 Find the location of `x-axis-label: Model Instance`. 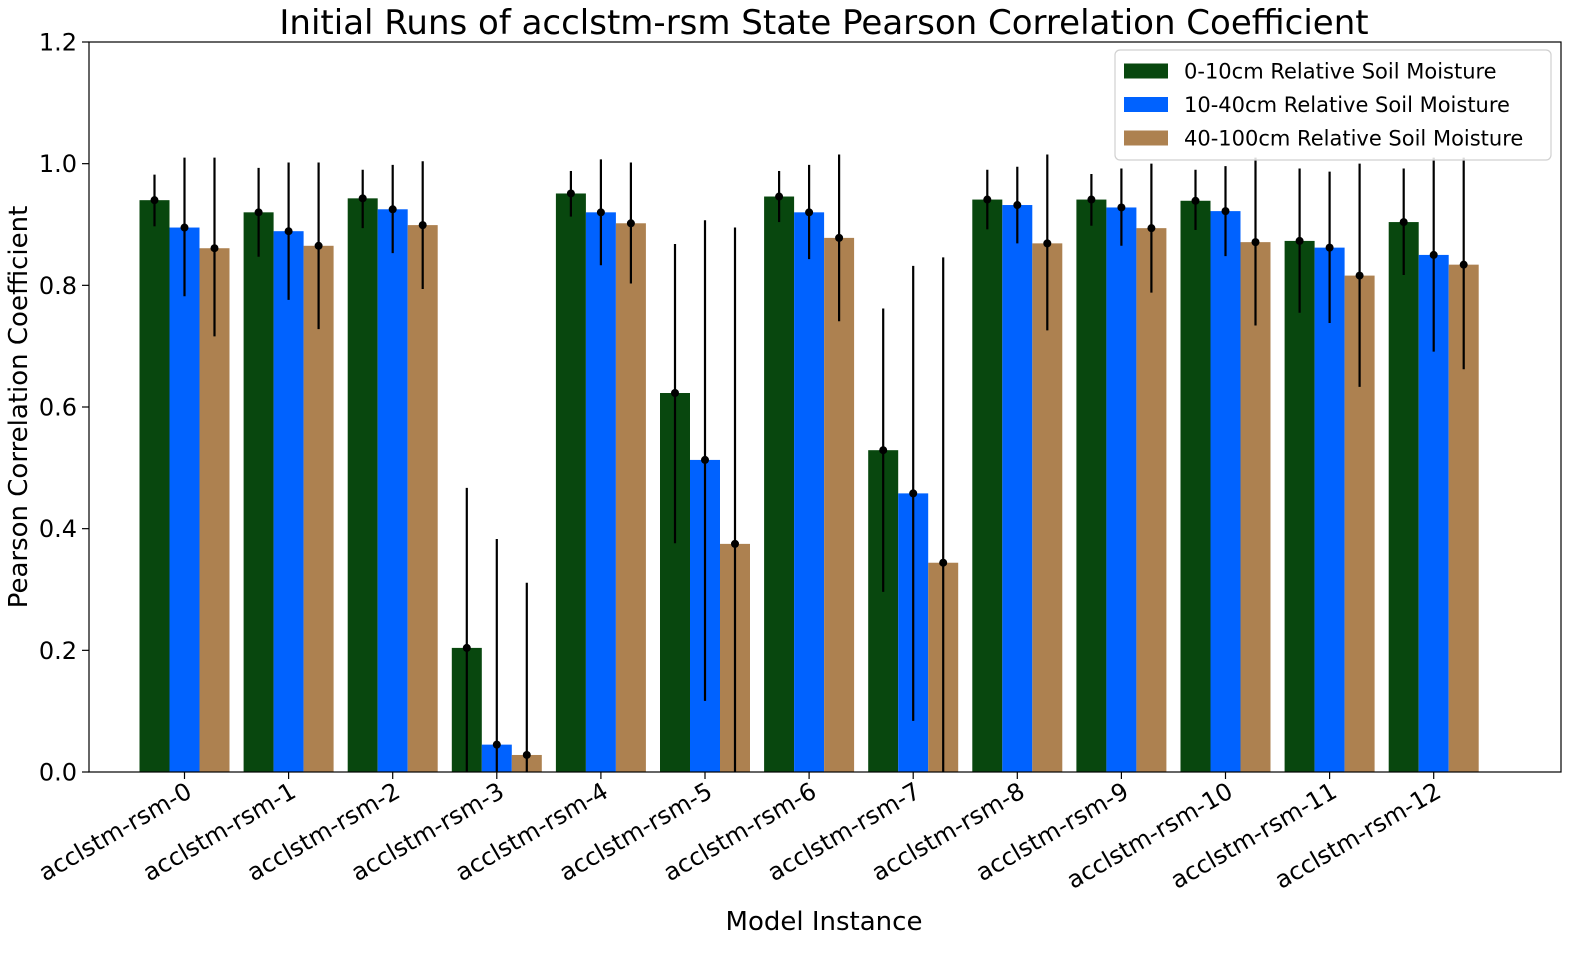

x-axis-label: Model Instance is located at coordinates (824, 922).